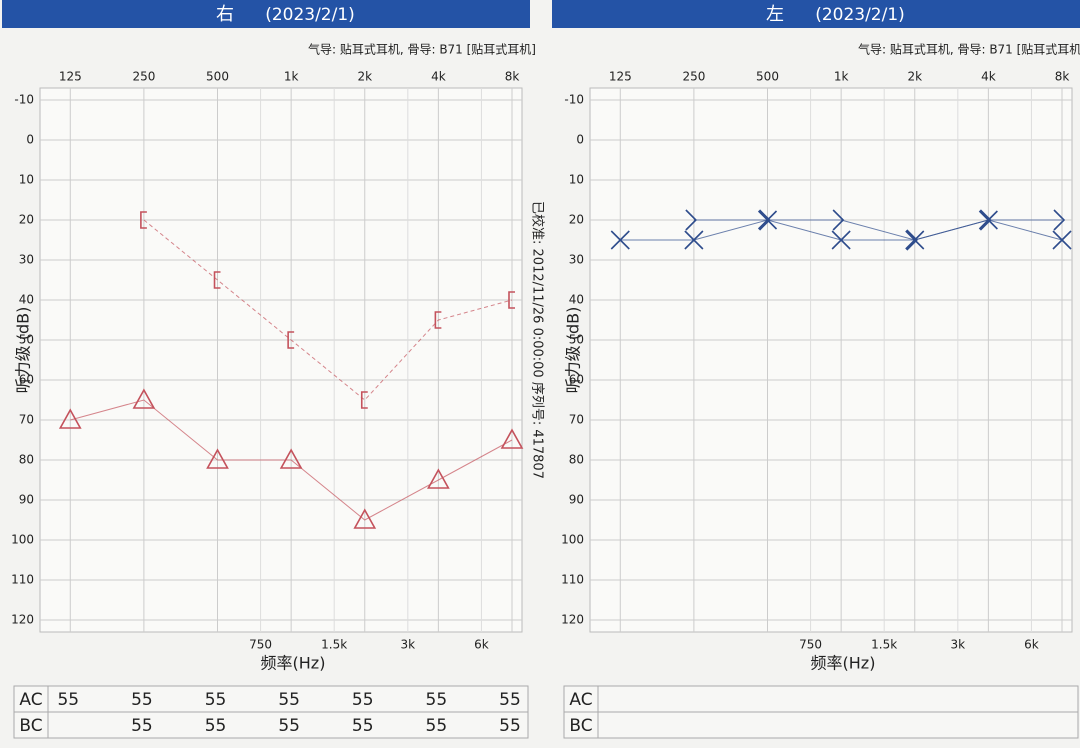 Image resolution: width=1080 pixels, height=748 pixels. What do you see at coordinates (576, 220) in the screenshot?
I see `y-tick-label: 20` at bounding box center [576, 220].